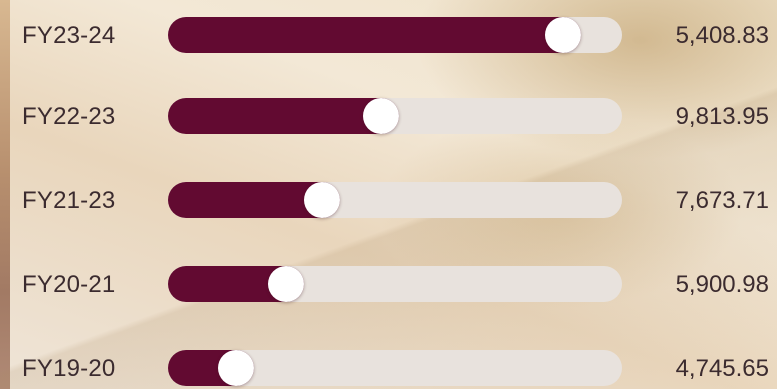  What do you see at coordinates (722, 284) in the screenshot?
I see `row-value: 5,900.98` at bounding box center [722, 284].